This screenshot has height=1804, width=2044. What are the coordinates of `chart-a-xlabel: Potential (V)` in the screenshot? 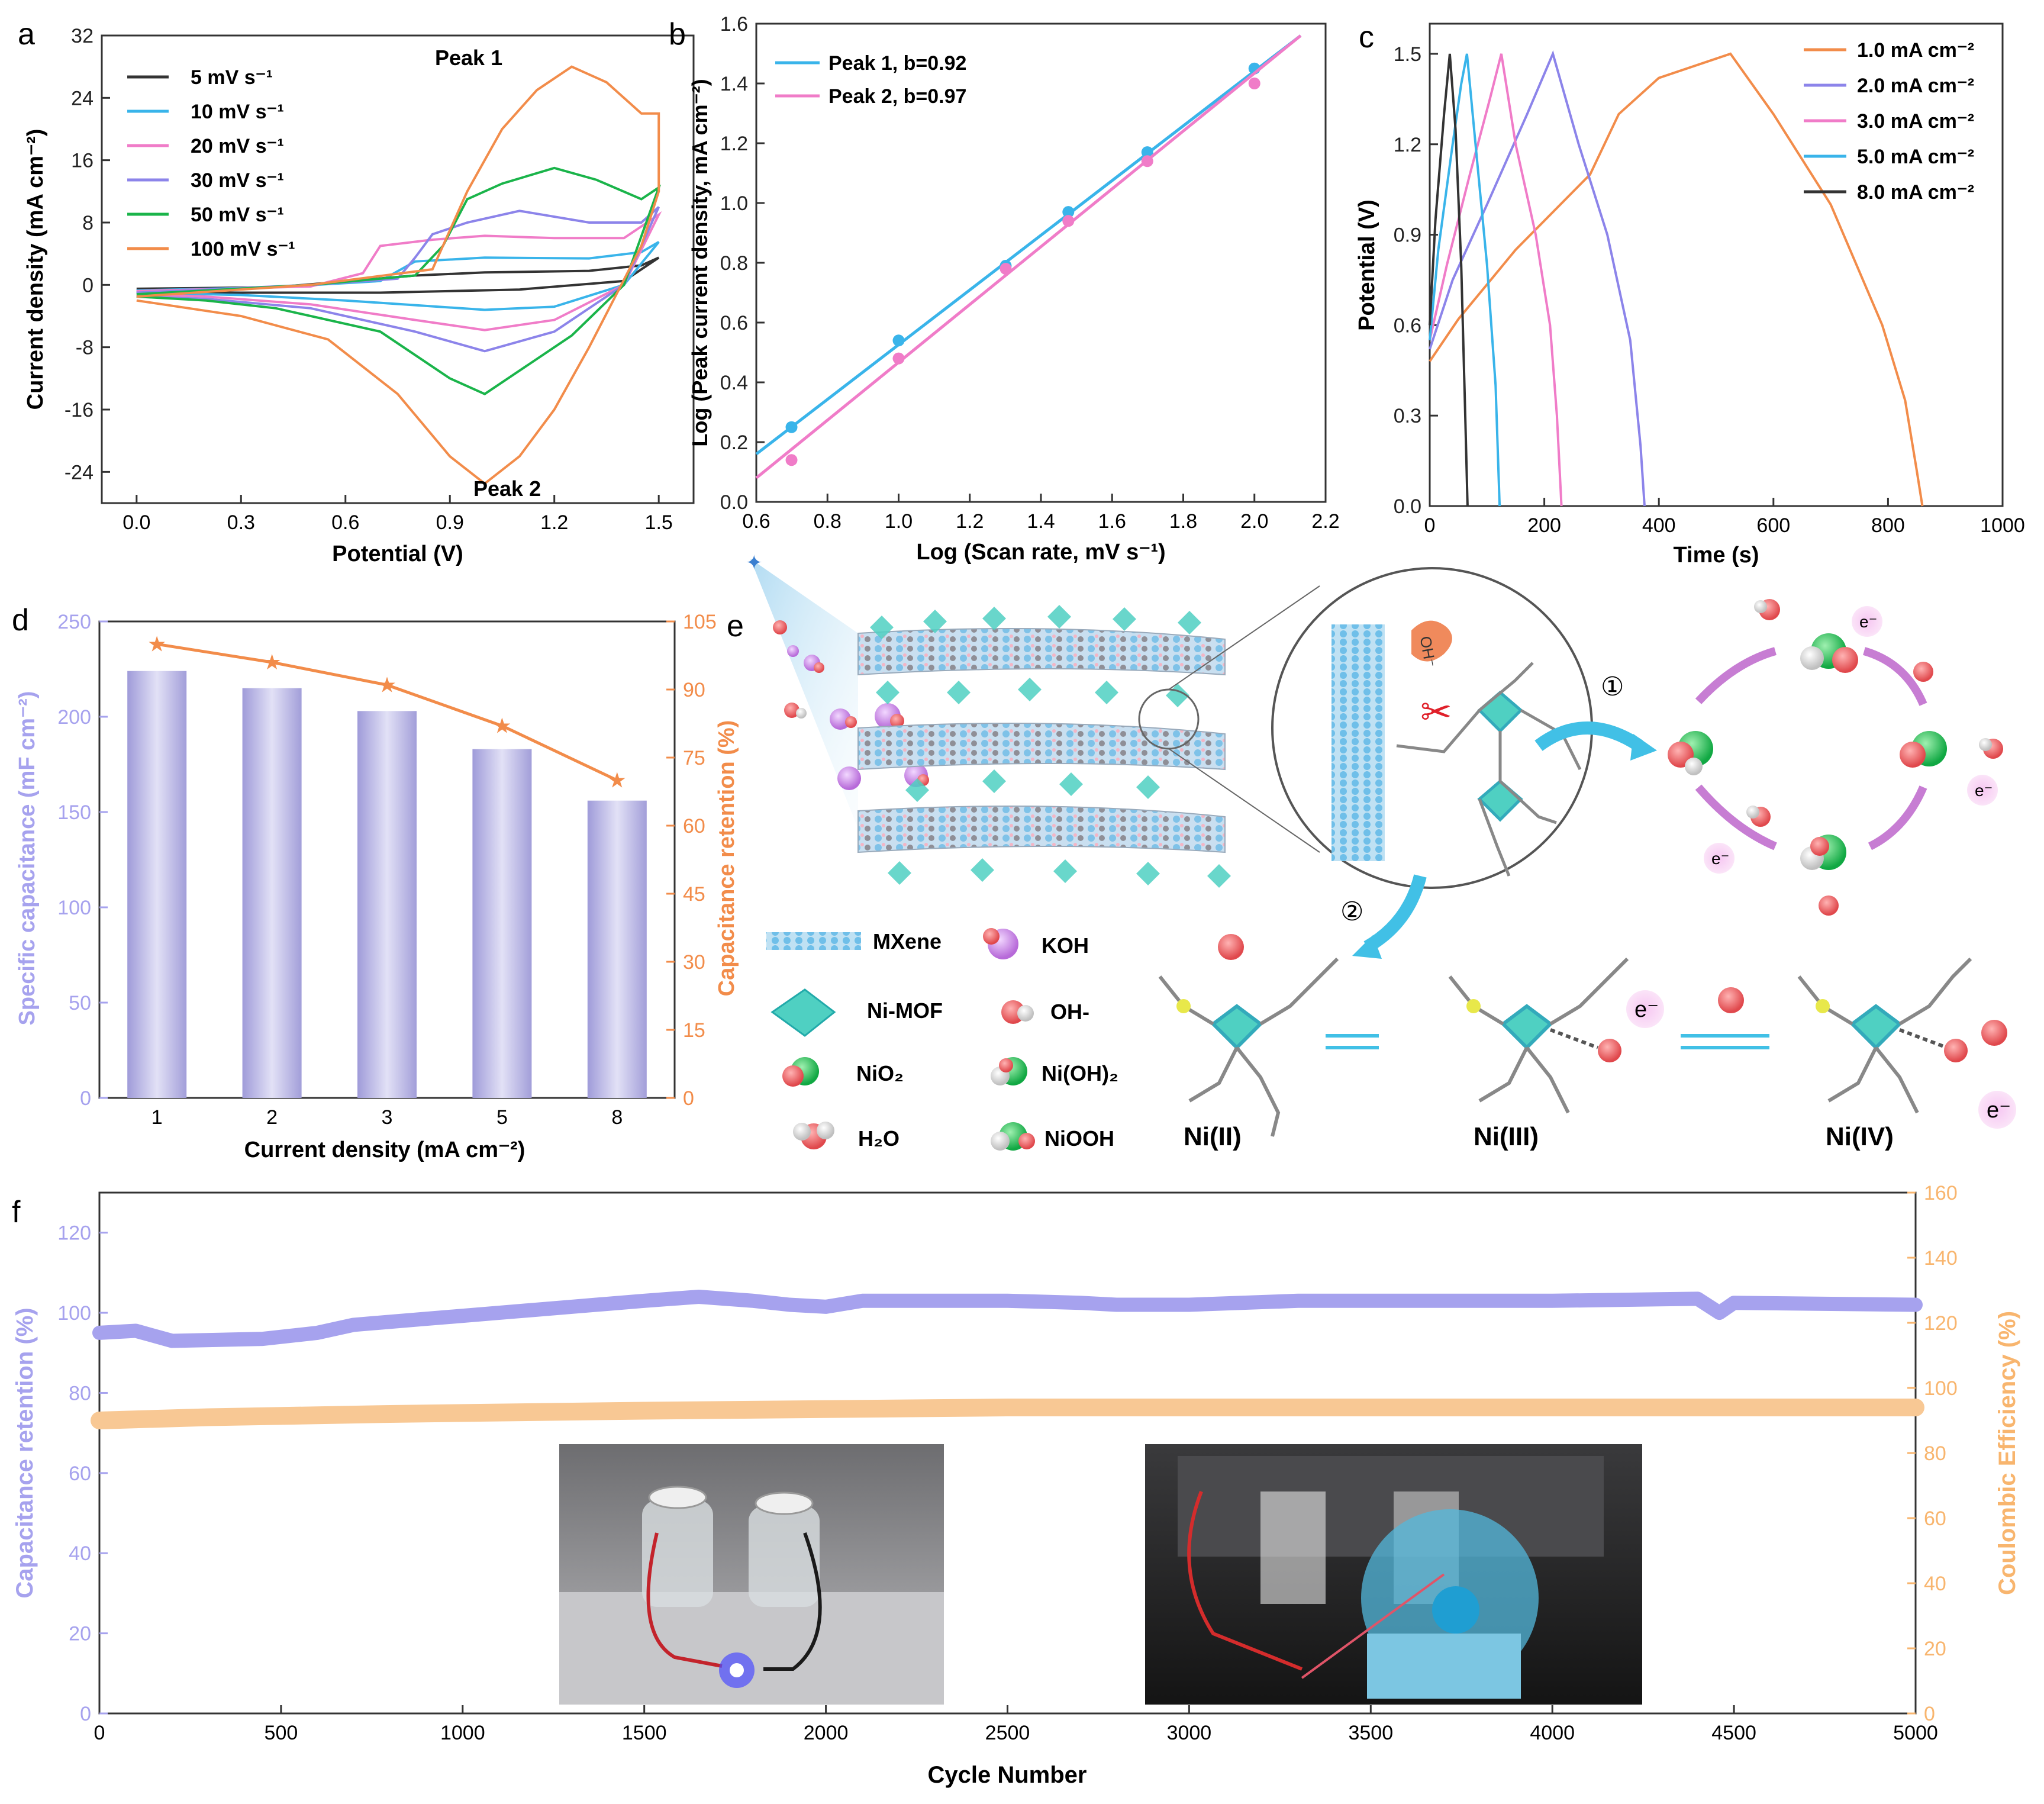 It's located at (397, 554).